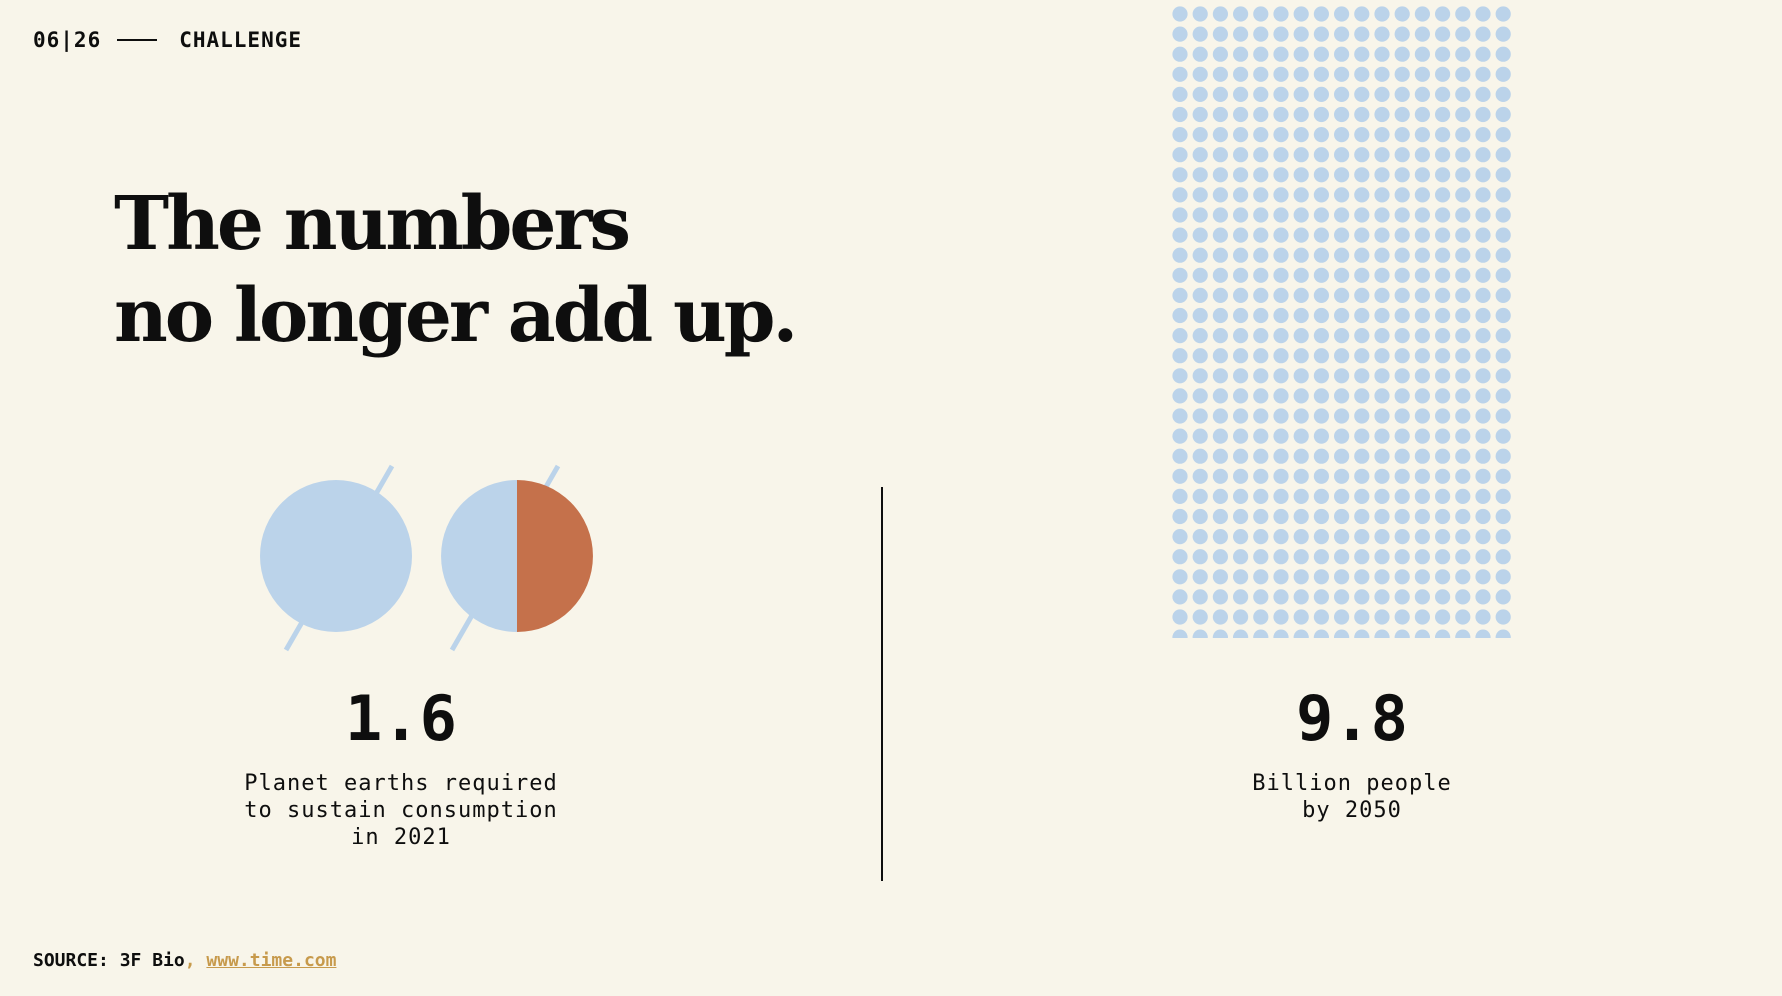 This screenshot has width=1782, height=996. I want to click on planet-partial-icon, so click(517, 558).